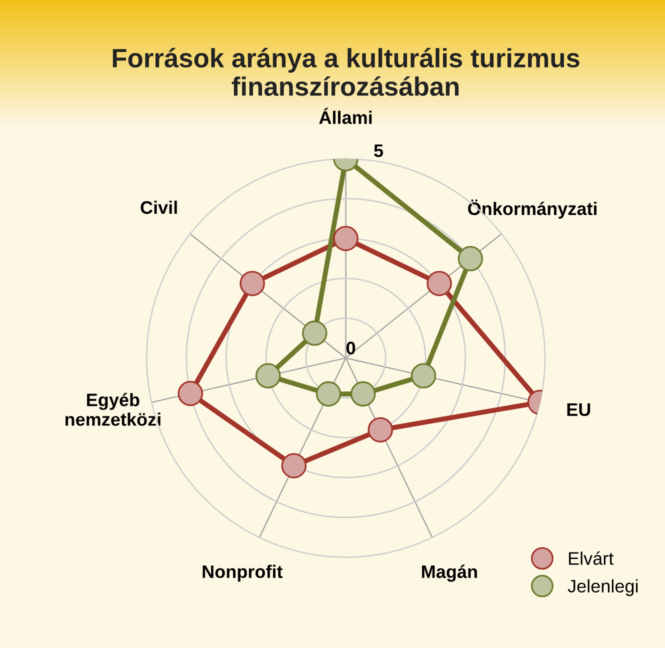 The image size is (665, 648). I want to click on spoke-label: Egyéb nemzetközi, so click(112, 409).